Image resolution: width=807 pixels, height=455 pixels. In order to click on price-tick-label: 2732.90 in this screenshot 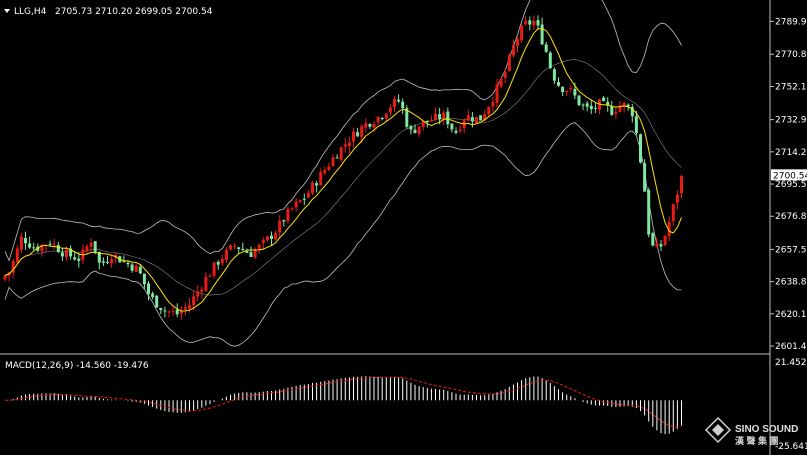, I will do `click(791, 121)`.